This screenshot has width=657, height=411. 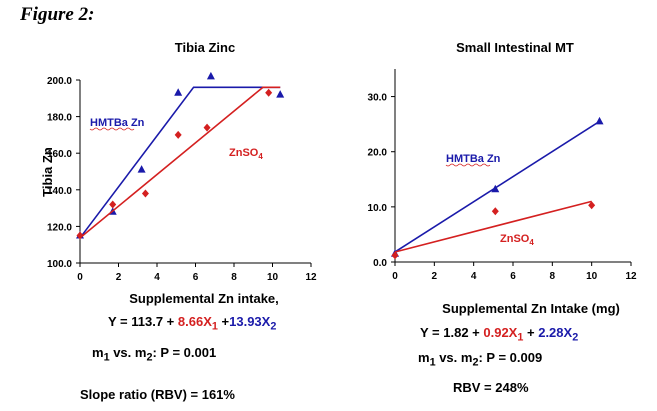 I want to click on y-axis-label: Tibia Zn, so click(x=47, y=172).